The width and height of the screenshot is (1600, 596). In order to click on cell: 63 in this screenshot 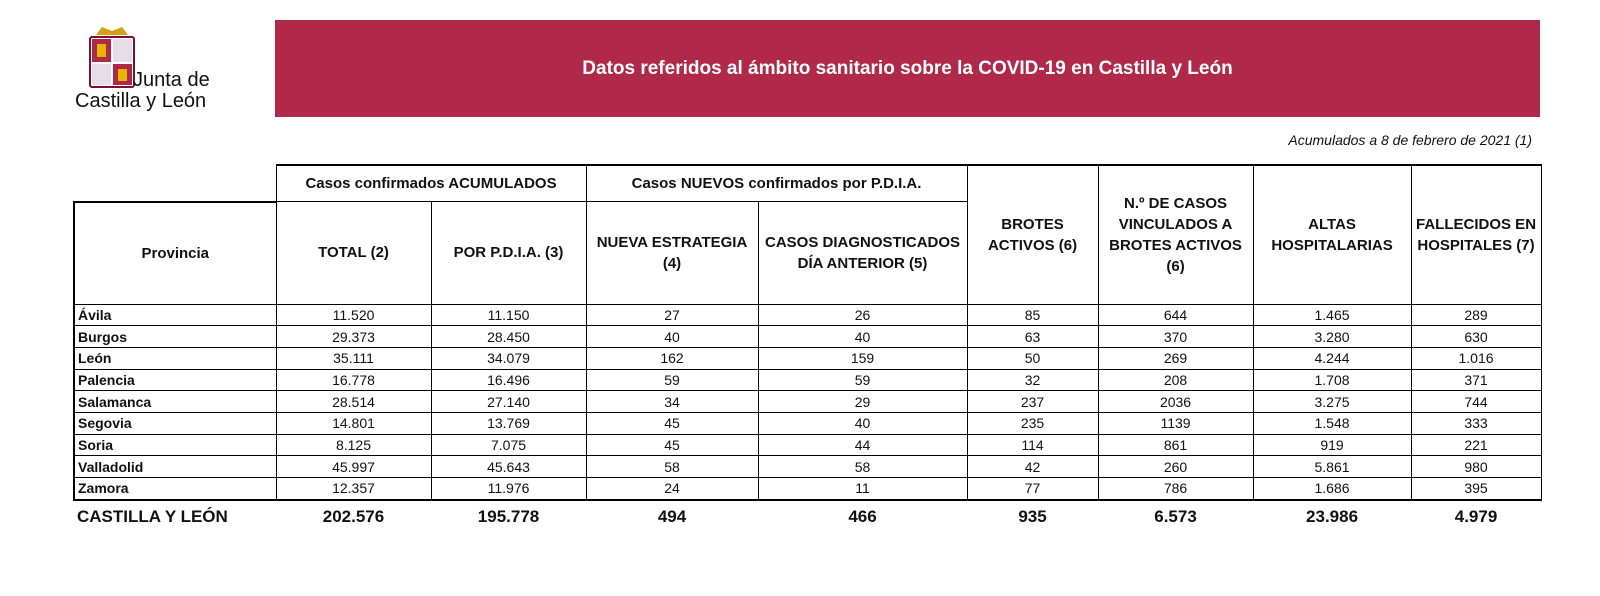, I will do `click(1032, 336)`.